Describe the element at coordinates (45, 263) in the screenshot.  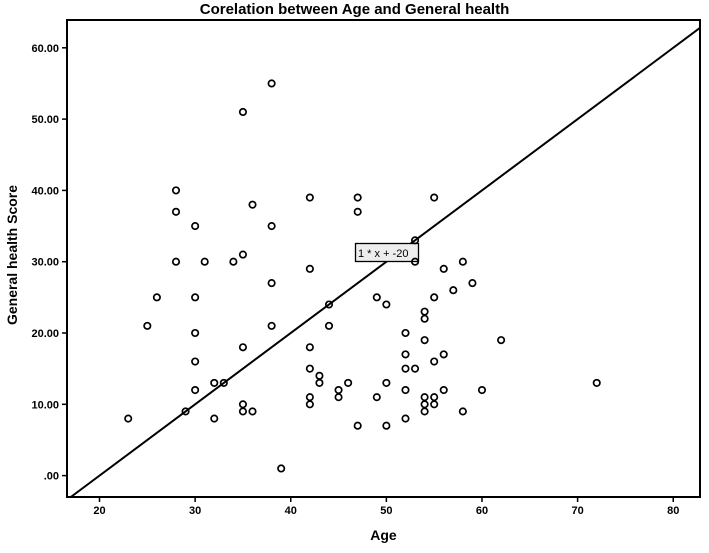
I see `y-tick-label: 30.00` at that location.